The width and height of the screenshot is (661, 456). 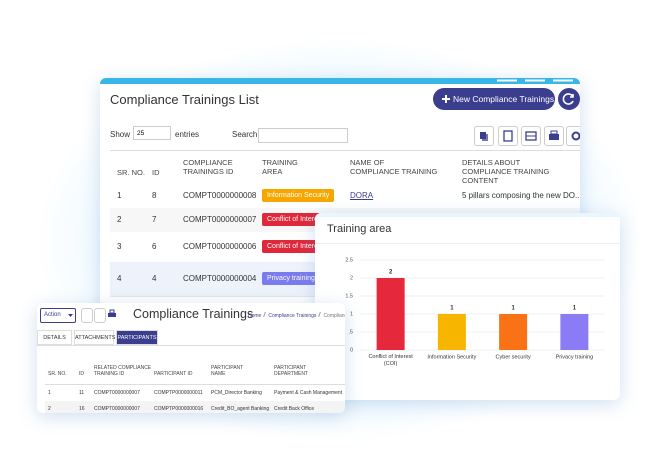 What do you see at coordinates (513, 357) in the screenshot?
I see `x-tick-label: Cyber security` at bounding box center [513, 357].